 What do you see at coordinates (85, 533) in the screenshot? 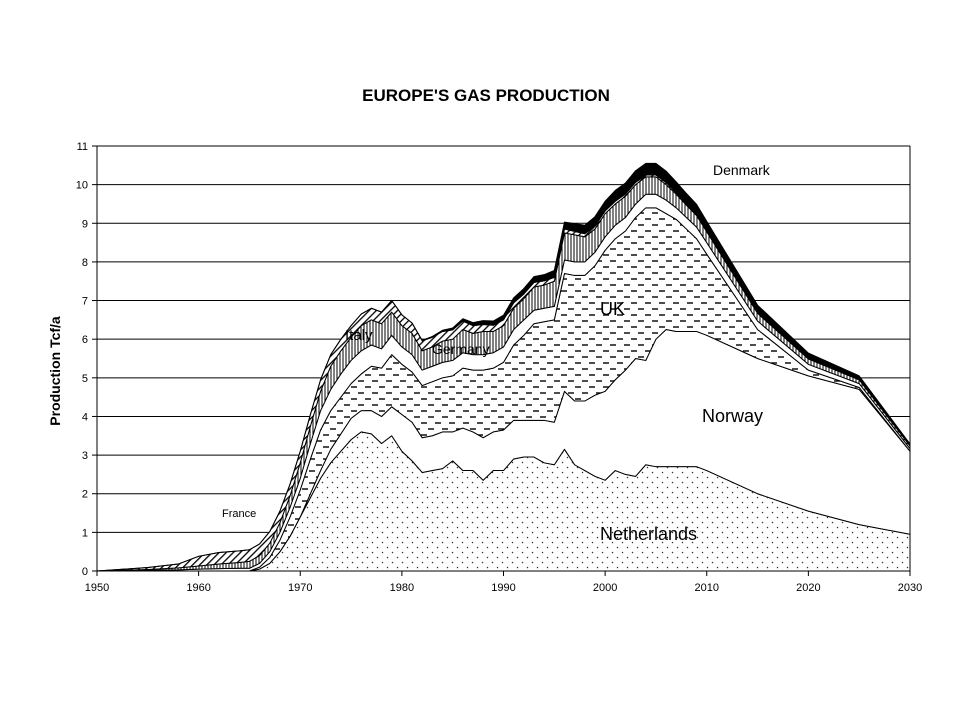
I see `y-tick-label-1: 1` at bounding box center [85, 533].